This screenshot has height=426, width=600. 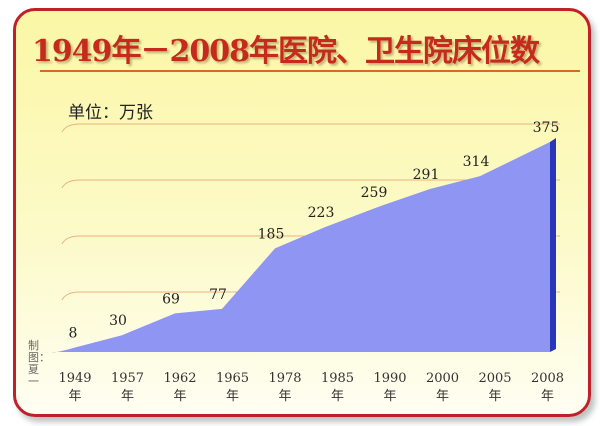 What do you see at coordinates (110, 113) in the screenshot?
I see `unit-label: 单位：万张` at bounding box center [110, 113].